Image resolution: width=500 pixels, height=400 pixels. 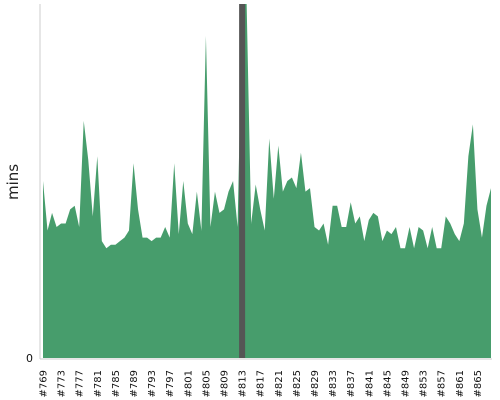 What do you see at coordinates (188, 383) in the screenshot?
I see `x-tick-label-8: #801` at bounding box center [188, 383].